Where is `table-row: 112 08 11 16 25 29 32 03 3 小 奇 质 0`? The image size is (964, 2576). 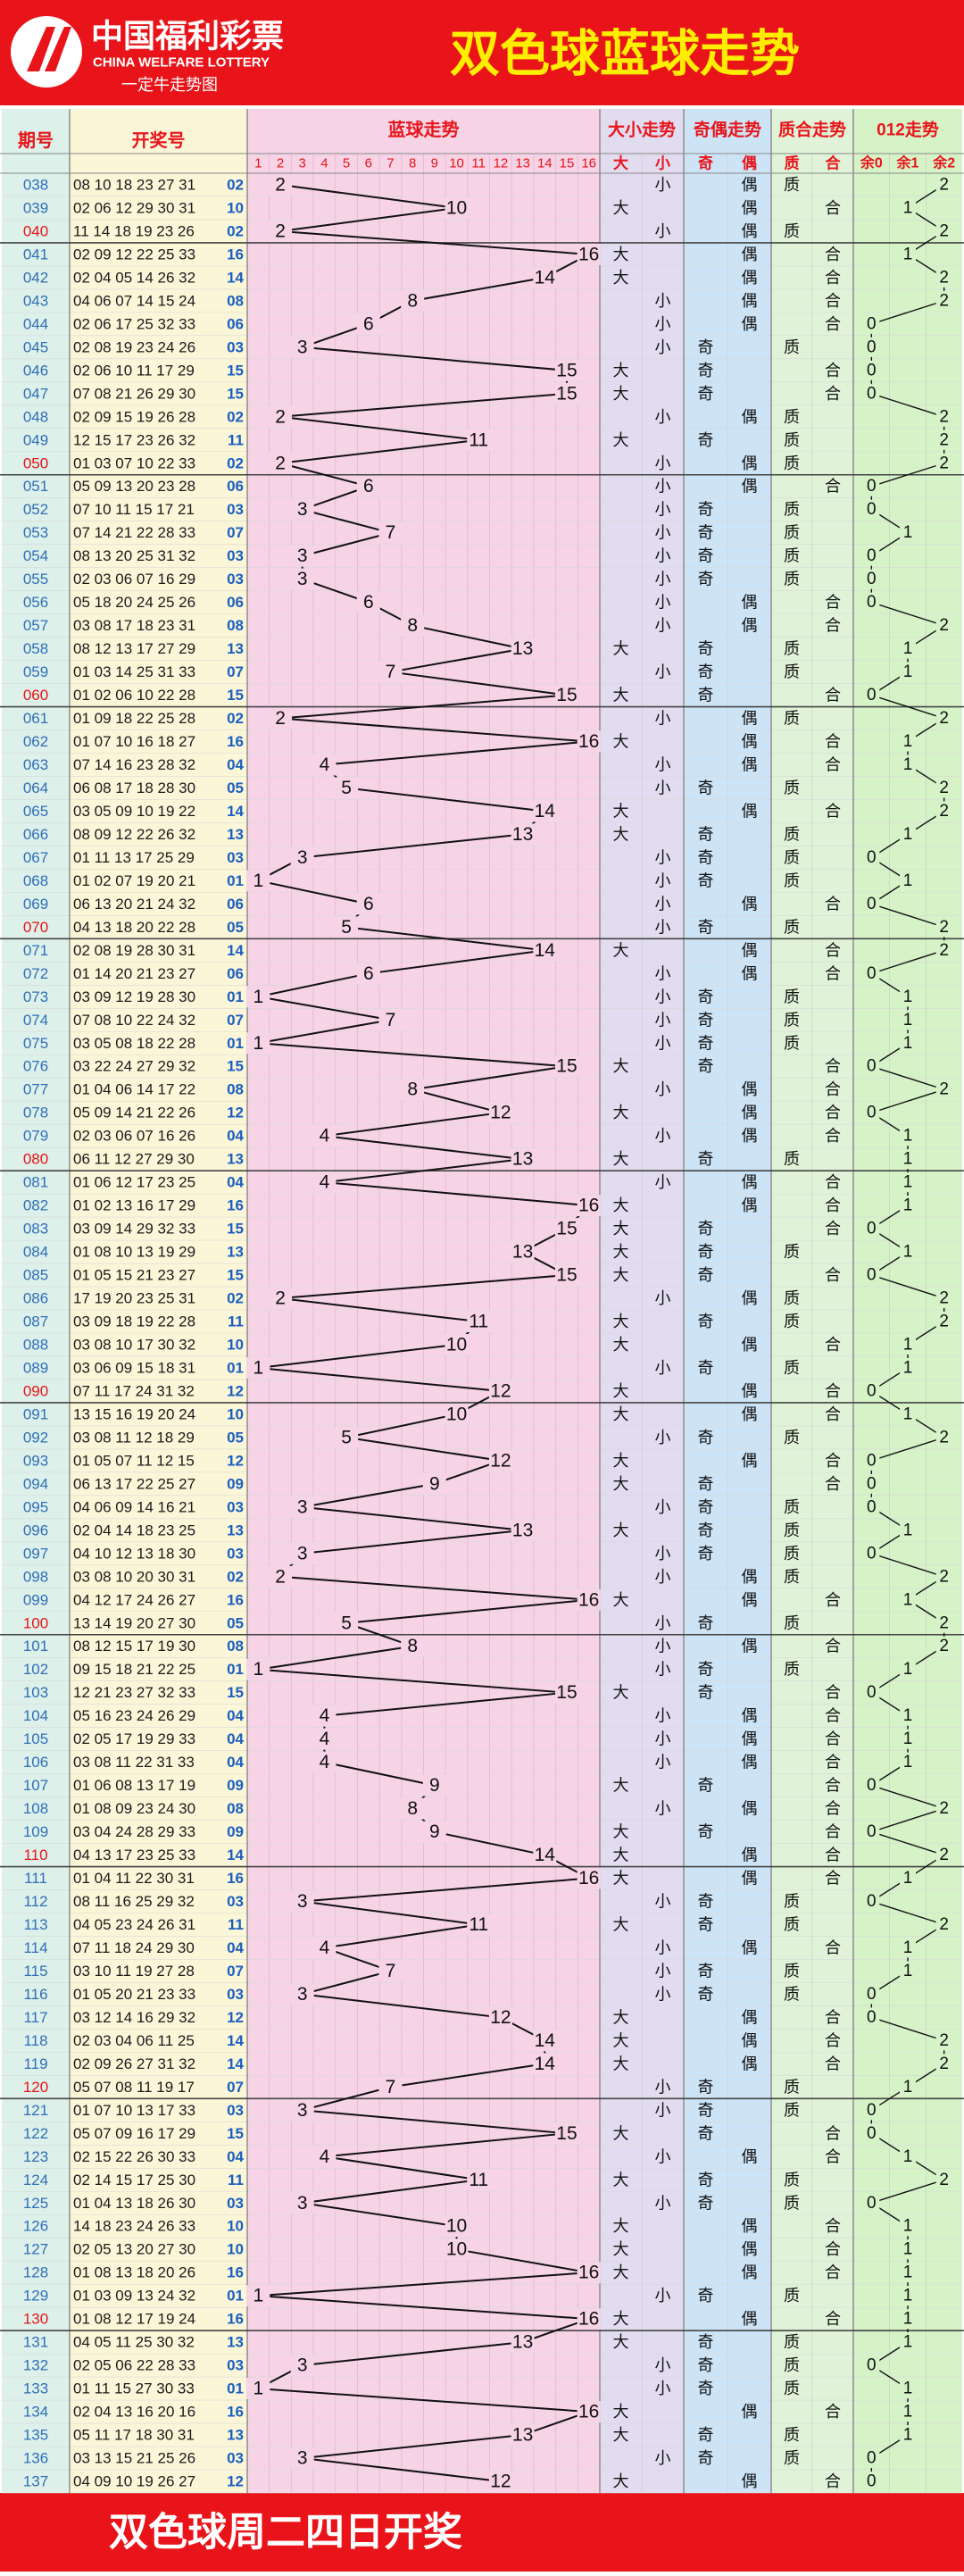 table-row: 112 08 11 16 25 29 32 03 3 小 奇 质 0 is located at coordinates (452, 1901).